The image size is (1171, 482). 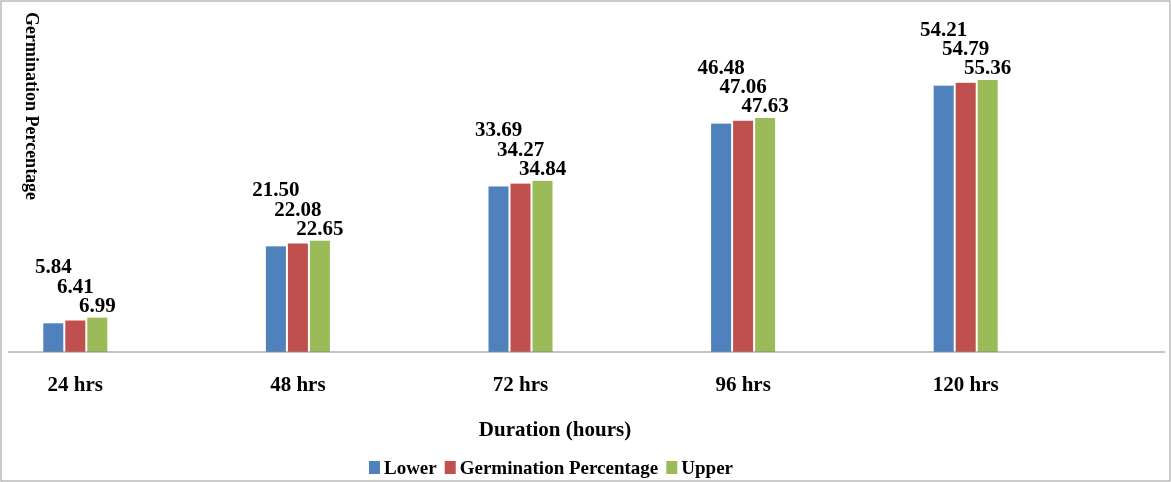 What do you see at coordinates (743, 384) in the screenshot?
I see `x-tick-label: 96 hrs` at bounding box center [743, 384].